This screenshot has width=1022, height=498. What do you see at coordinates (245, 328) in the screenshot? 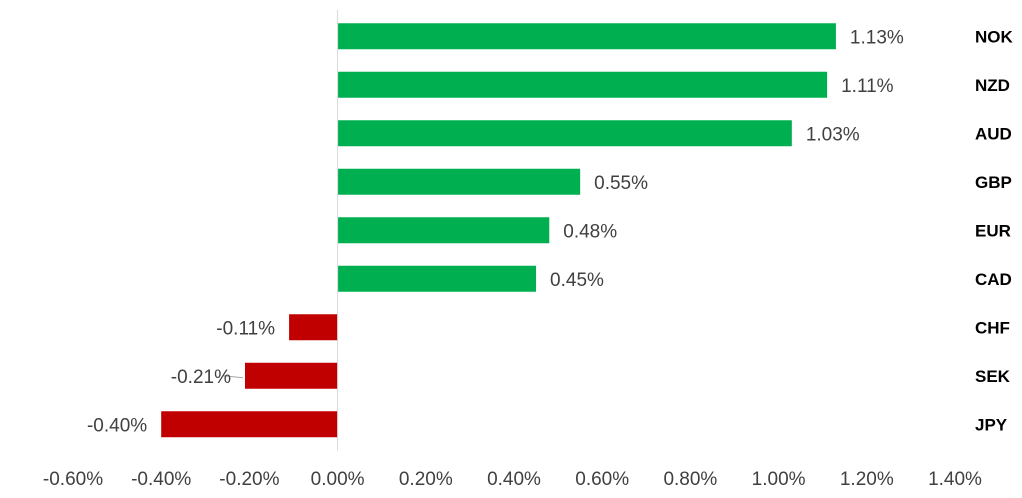
I see `data-label-chf: -0.11%` at bounding box center [245, 328].